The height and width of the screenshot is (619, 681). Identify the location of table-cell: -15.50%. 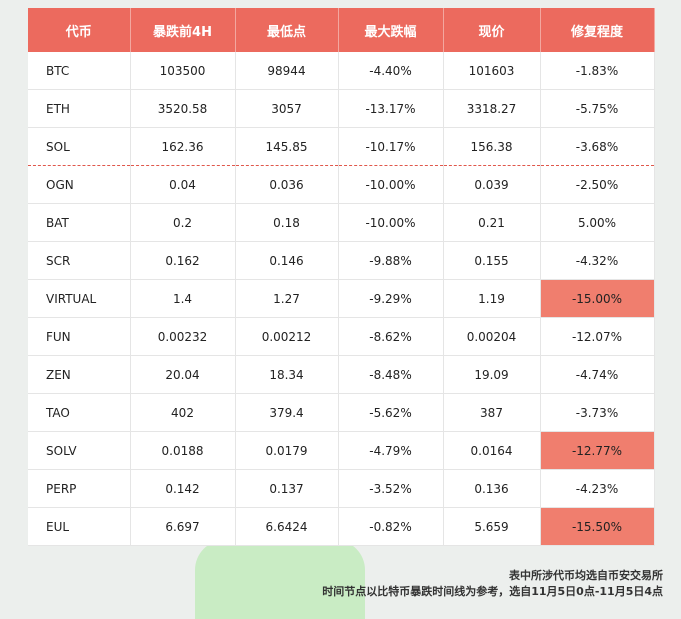
(597, 526).